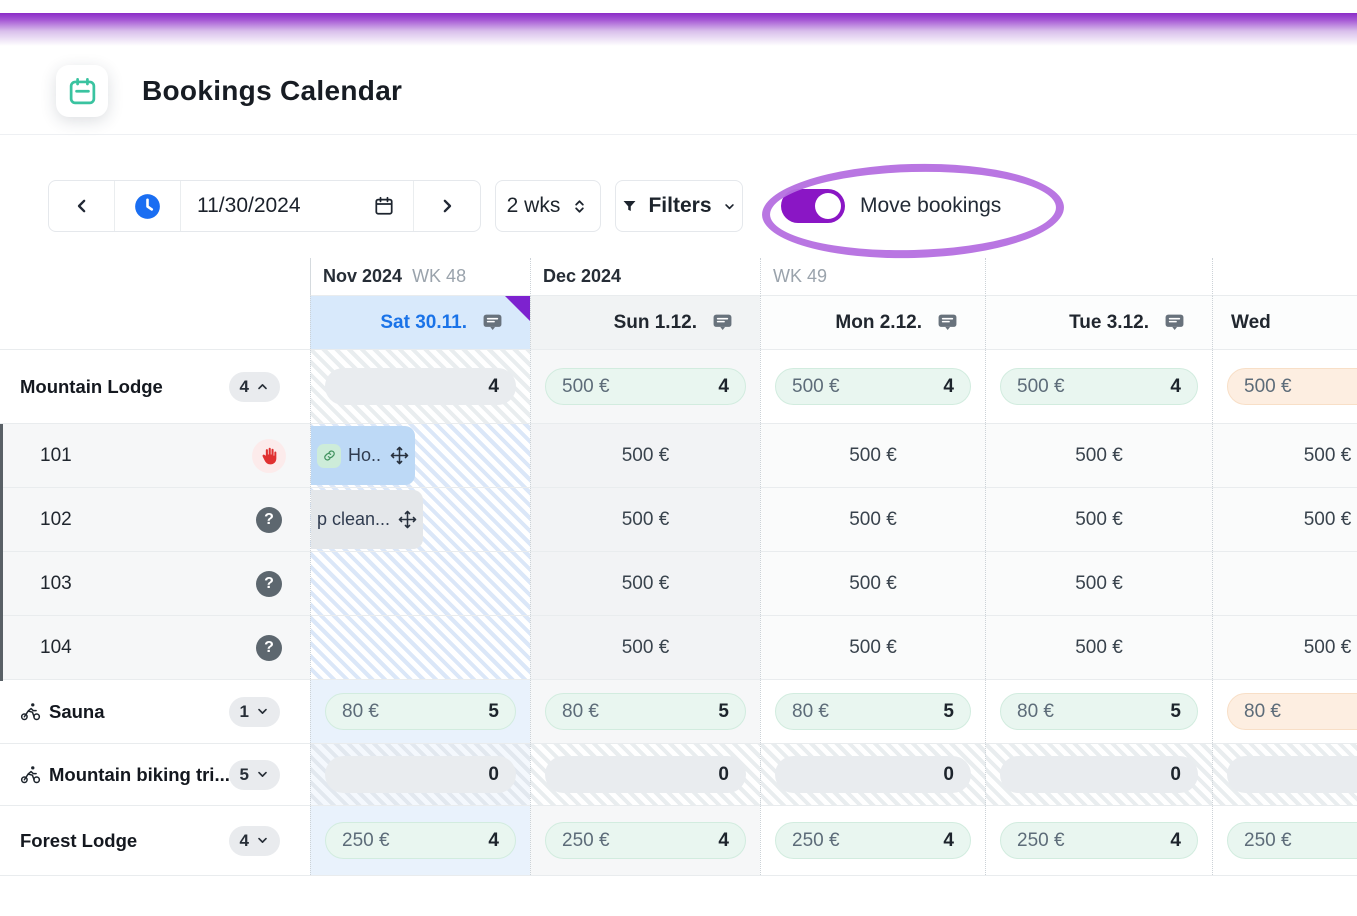 The height and width of the screenshot is (916, 1357). Describe the element at coordinates (439, 276) in the screenshot. I see `week-number: WK 48` at that location.